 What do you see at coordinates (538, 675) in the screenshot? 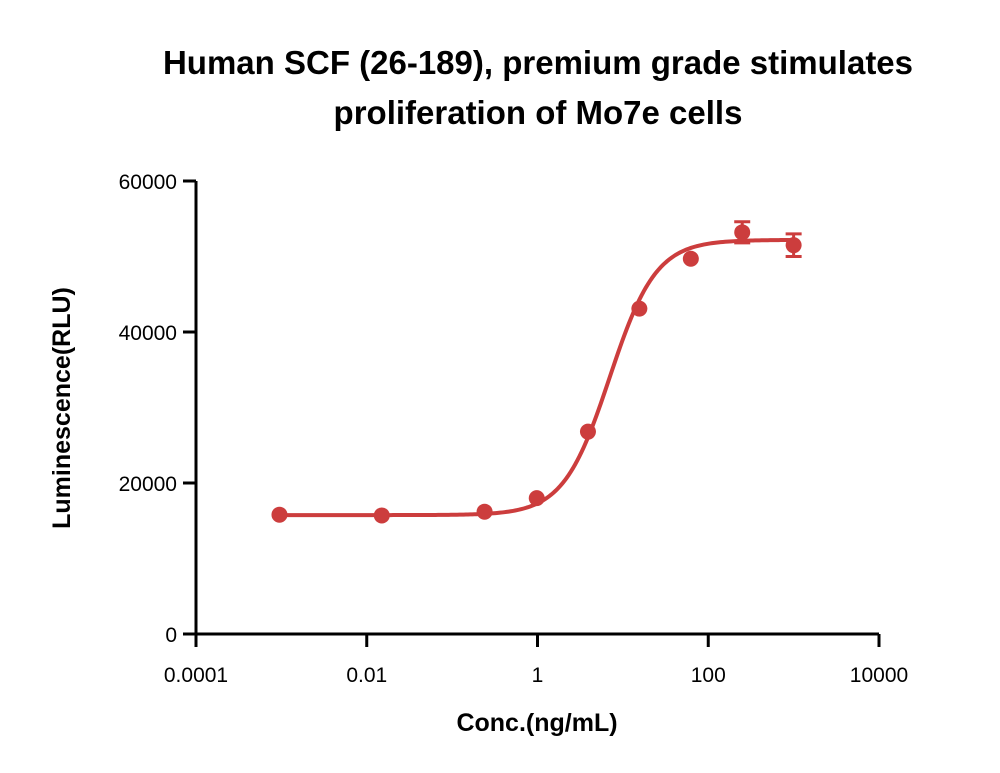
I see `x-tick-label: 1` at bounding box center [538, 675].